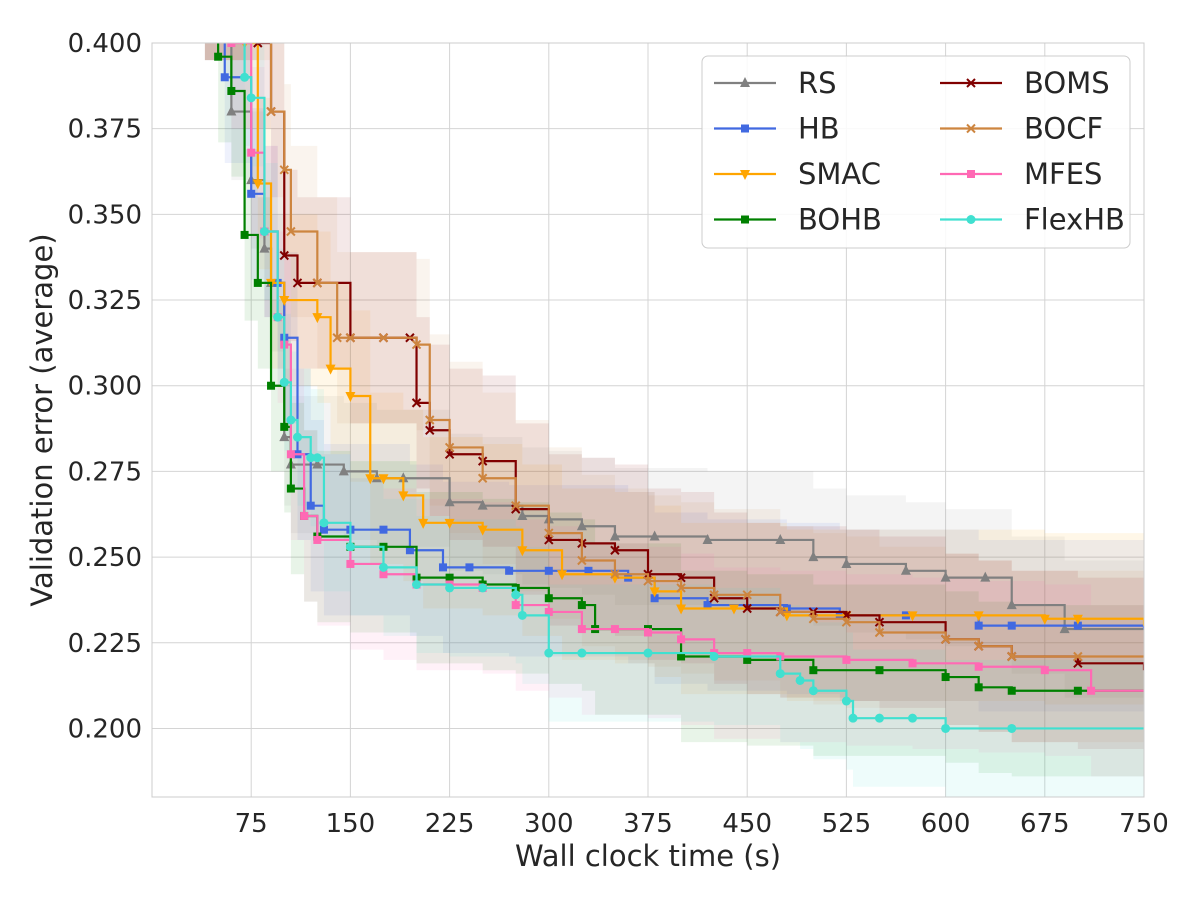 This screenshot has width=1200, height=900. I want to click on y-tick-label: 0.400, so click(105, 44).